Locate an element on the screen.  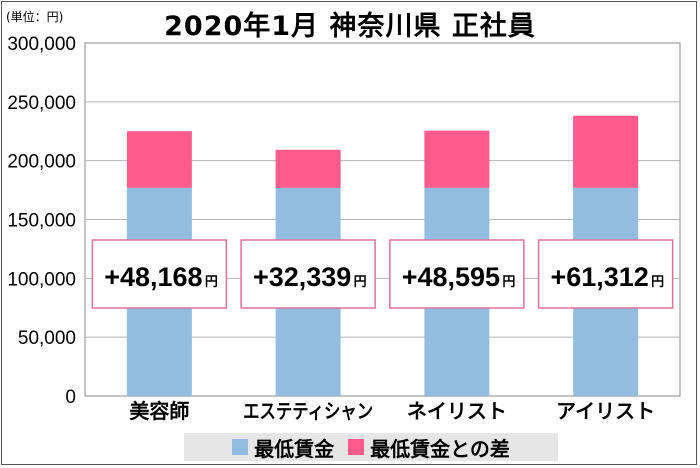
legend-swatch-diff is located at coordinates (356, 447).